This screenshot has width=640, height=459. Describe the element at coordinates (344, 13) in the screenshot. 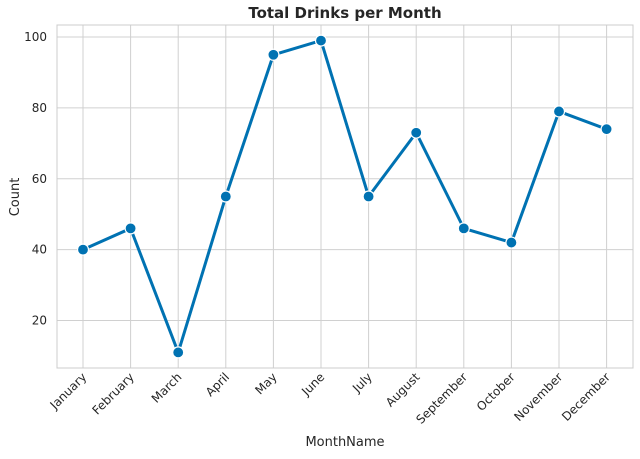

I see `chart-title: Total Drinks per Month` at that location.